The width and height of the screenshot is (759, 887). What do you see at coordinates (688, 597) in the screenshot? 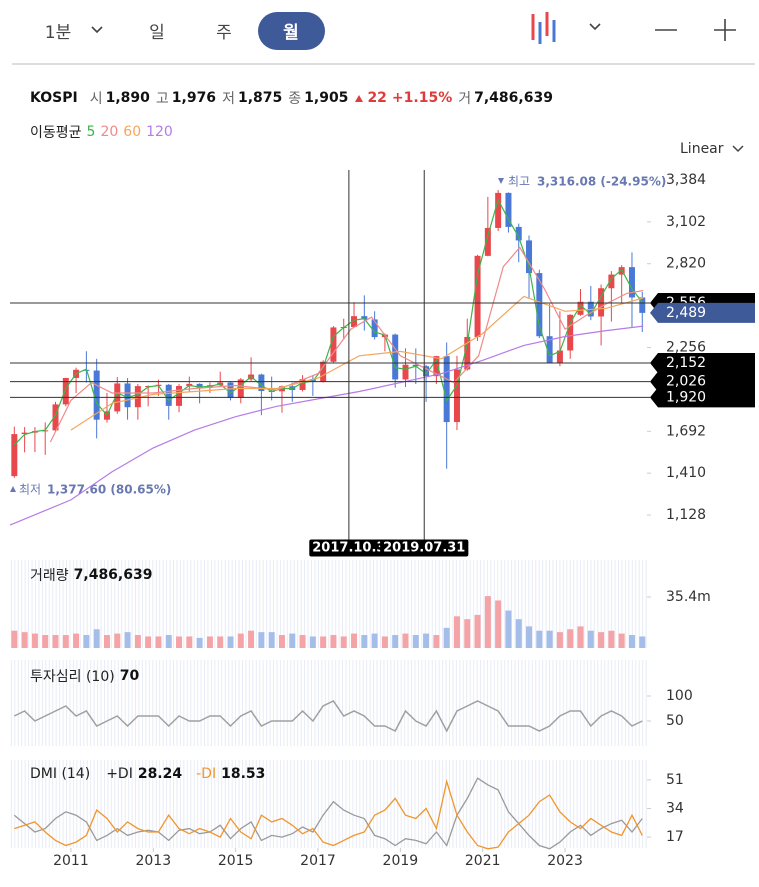
I see `y-tick-label: 35.4m` at bounding box center [688, 597].